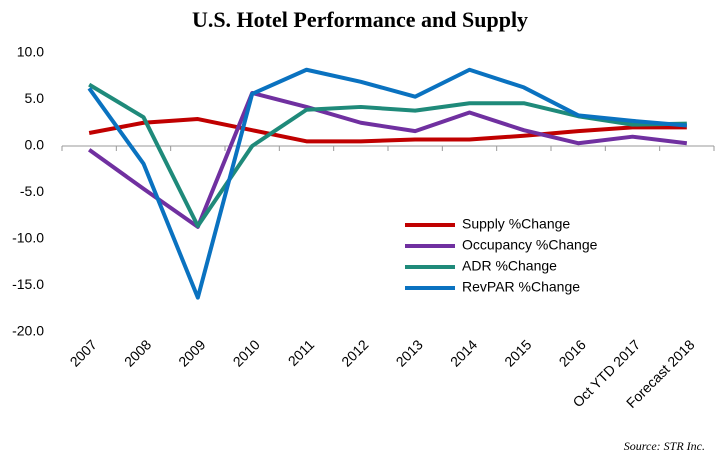  Describe the element at coordinates (572, 352) in the screenshot. I see `x-tick-label: 2016` at that location.